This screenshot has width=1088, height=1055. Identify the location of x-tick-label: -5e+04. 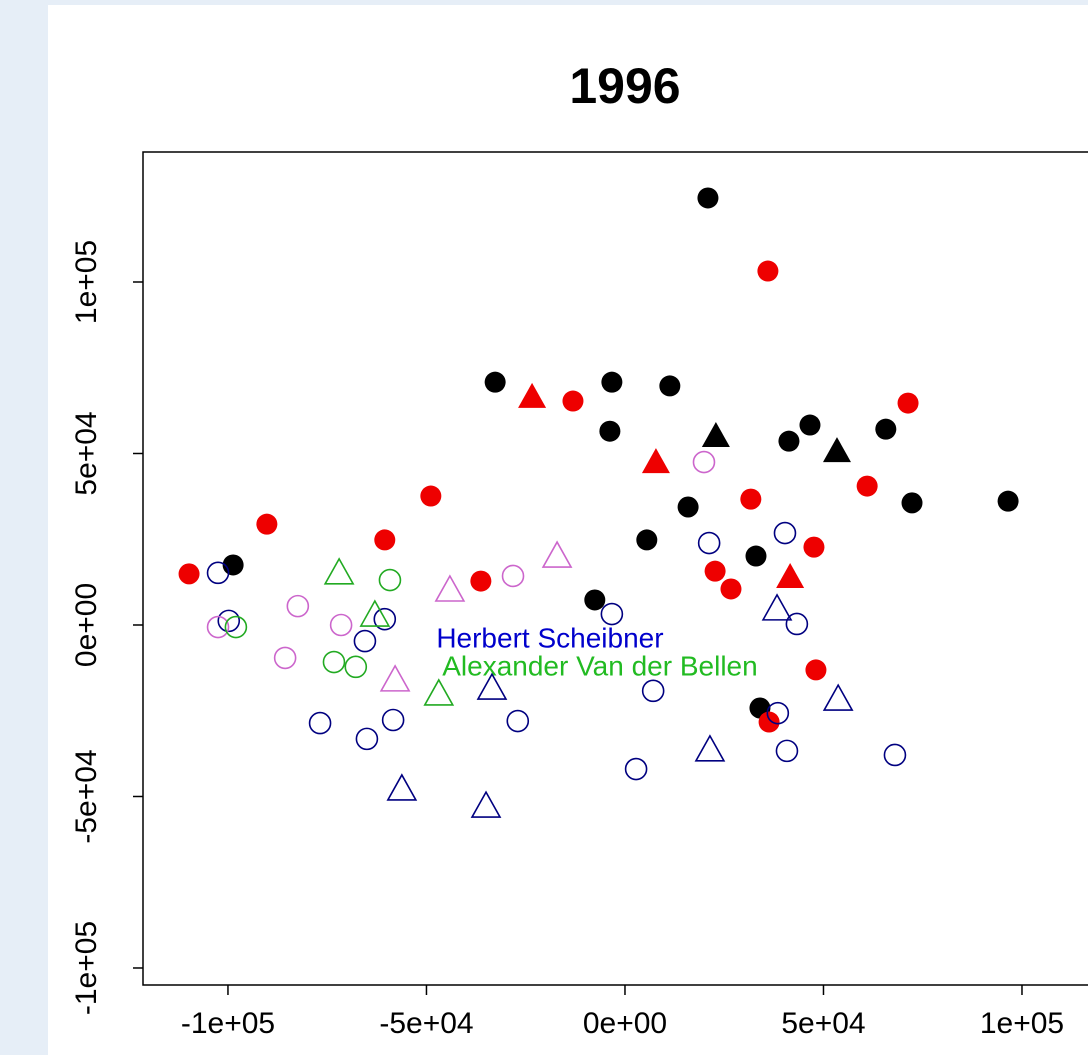
(426, 1023).